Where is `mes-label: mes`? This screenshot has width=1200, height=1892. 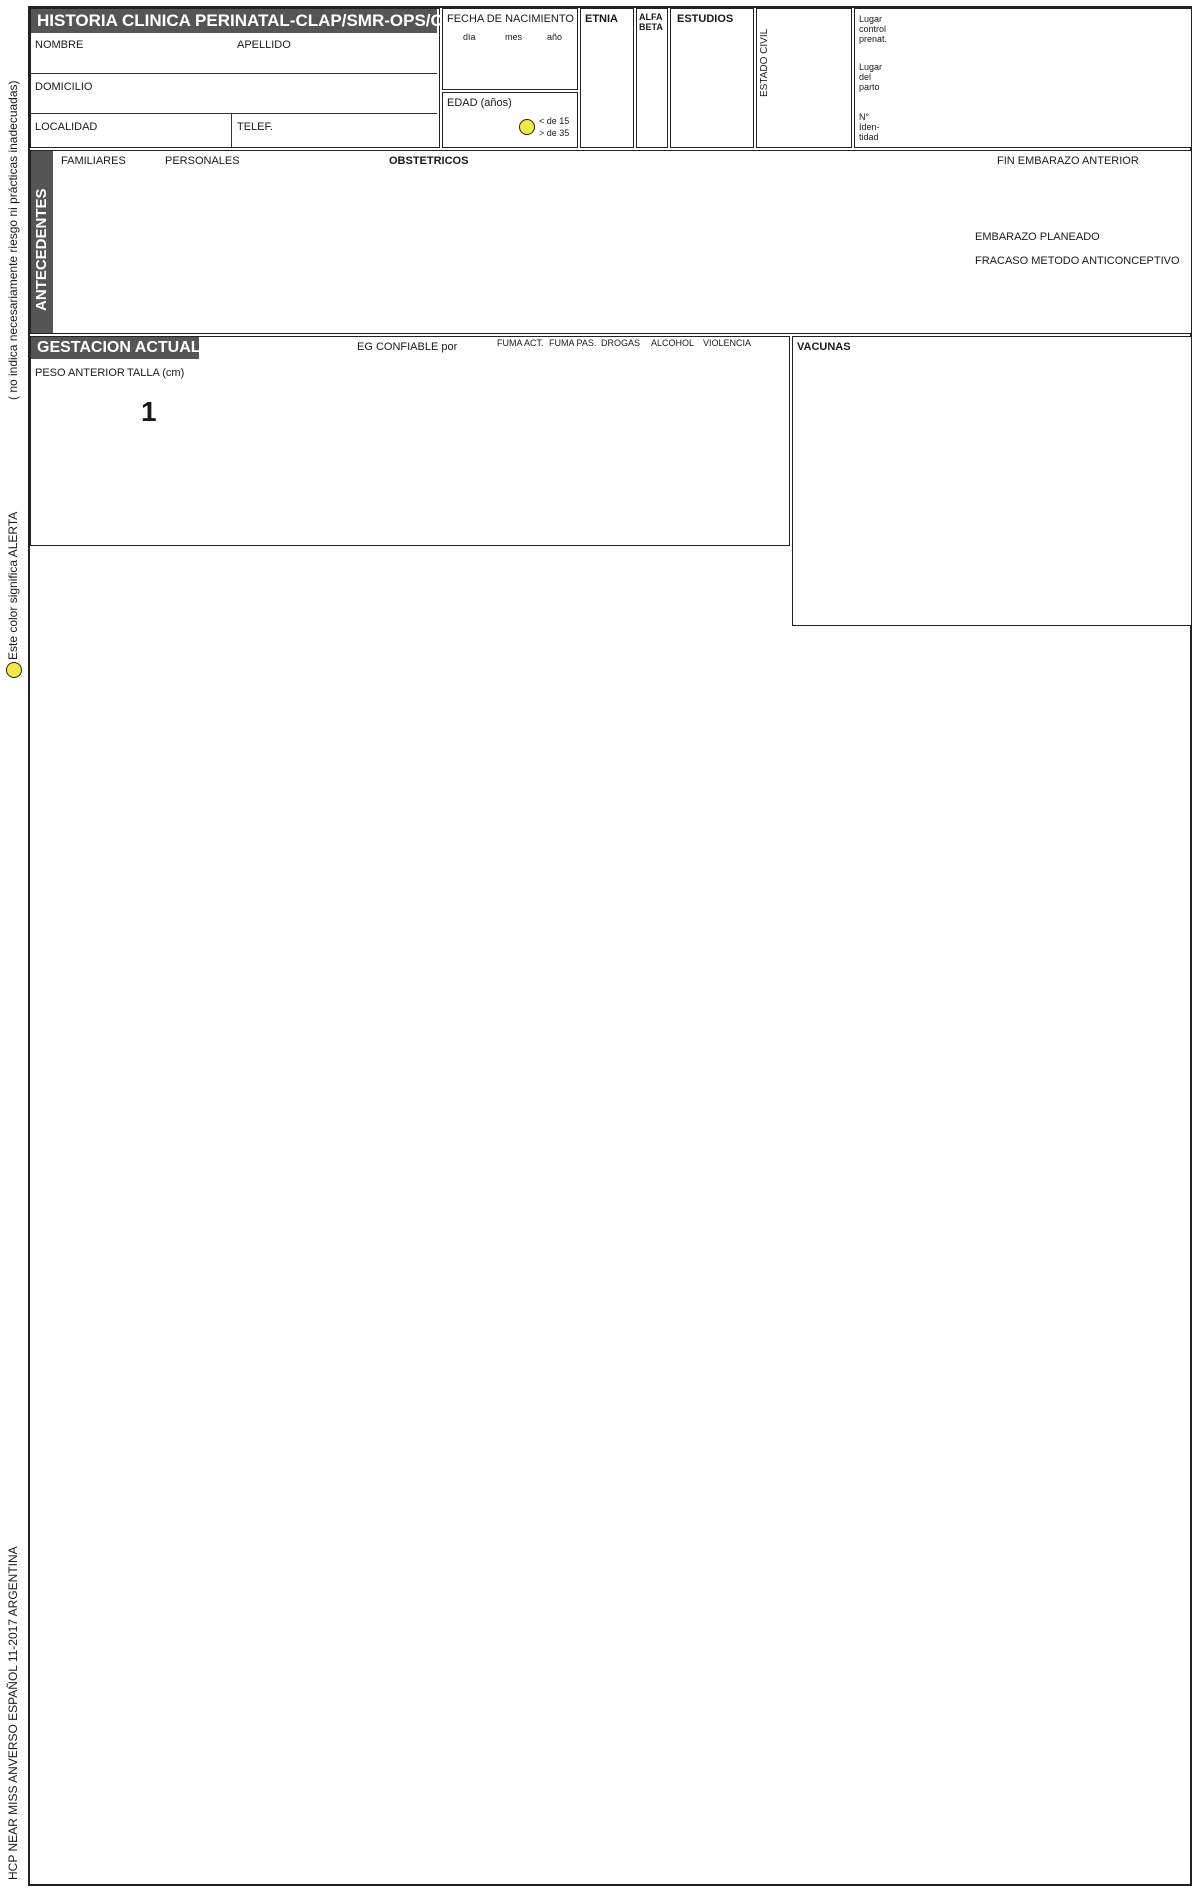 mes-label: mes is located at coordinates (514, 37).